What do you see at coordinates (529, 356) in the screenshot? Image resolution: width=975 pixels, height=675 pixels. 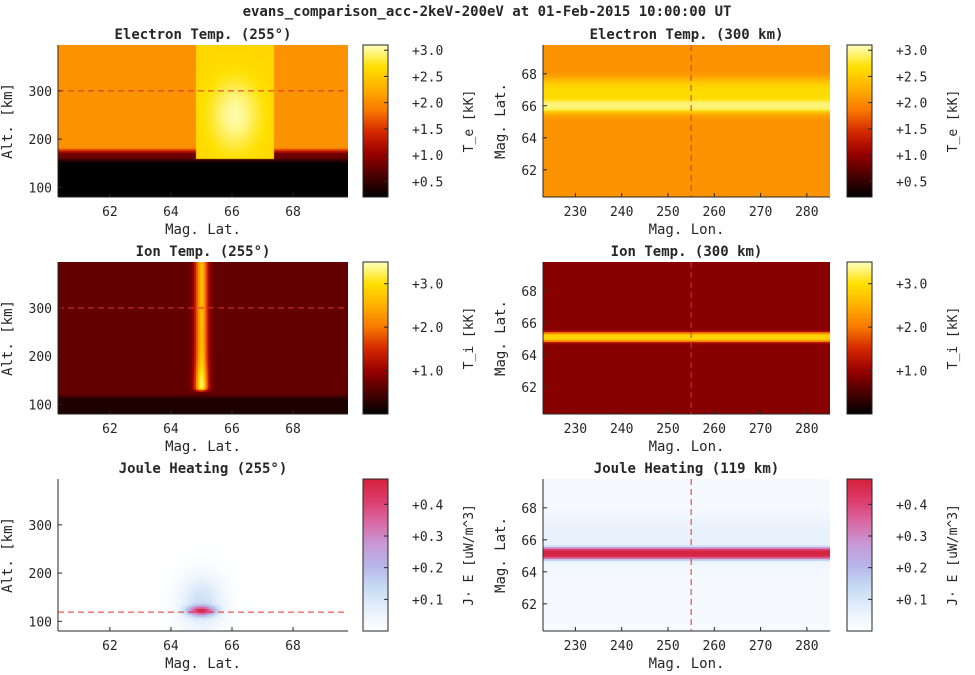 I see `y-tick-label: 64` at bounding box center [529, 356].